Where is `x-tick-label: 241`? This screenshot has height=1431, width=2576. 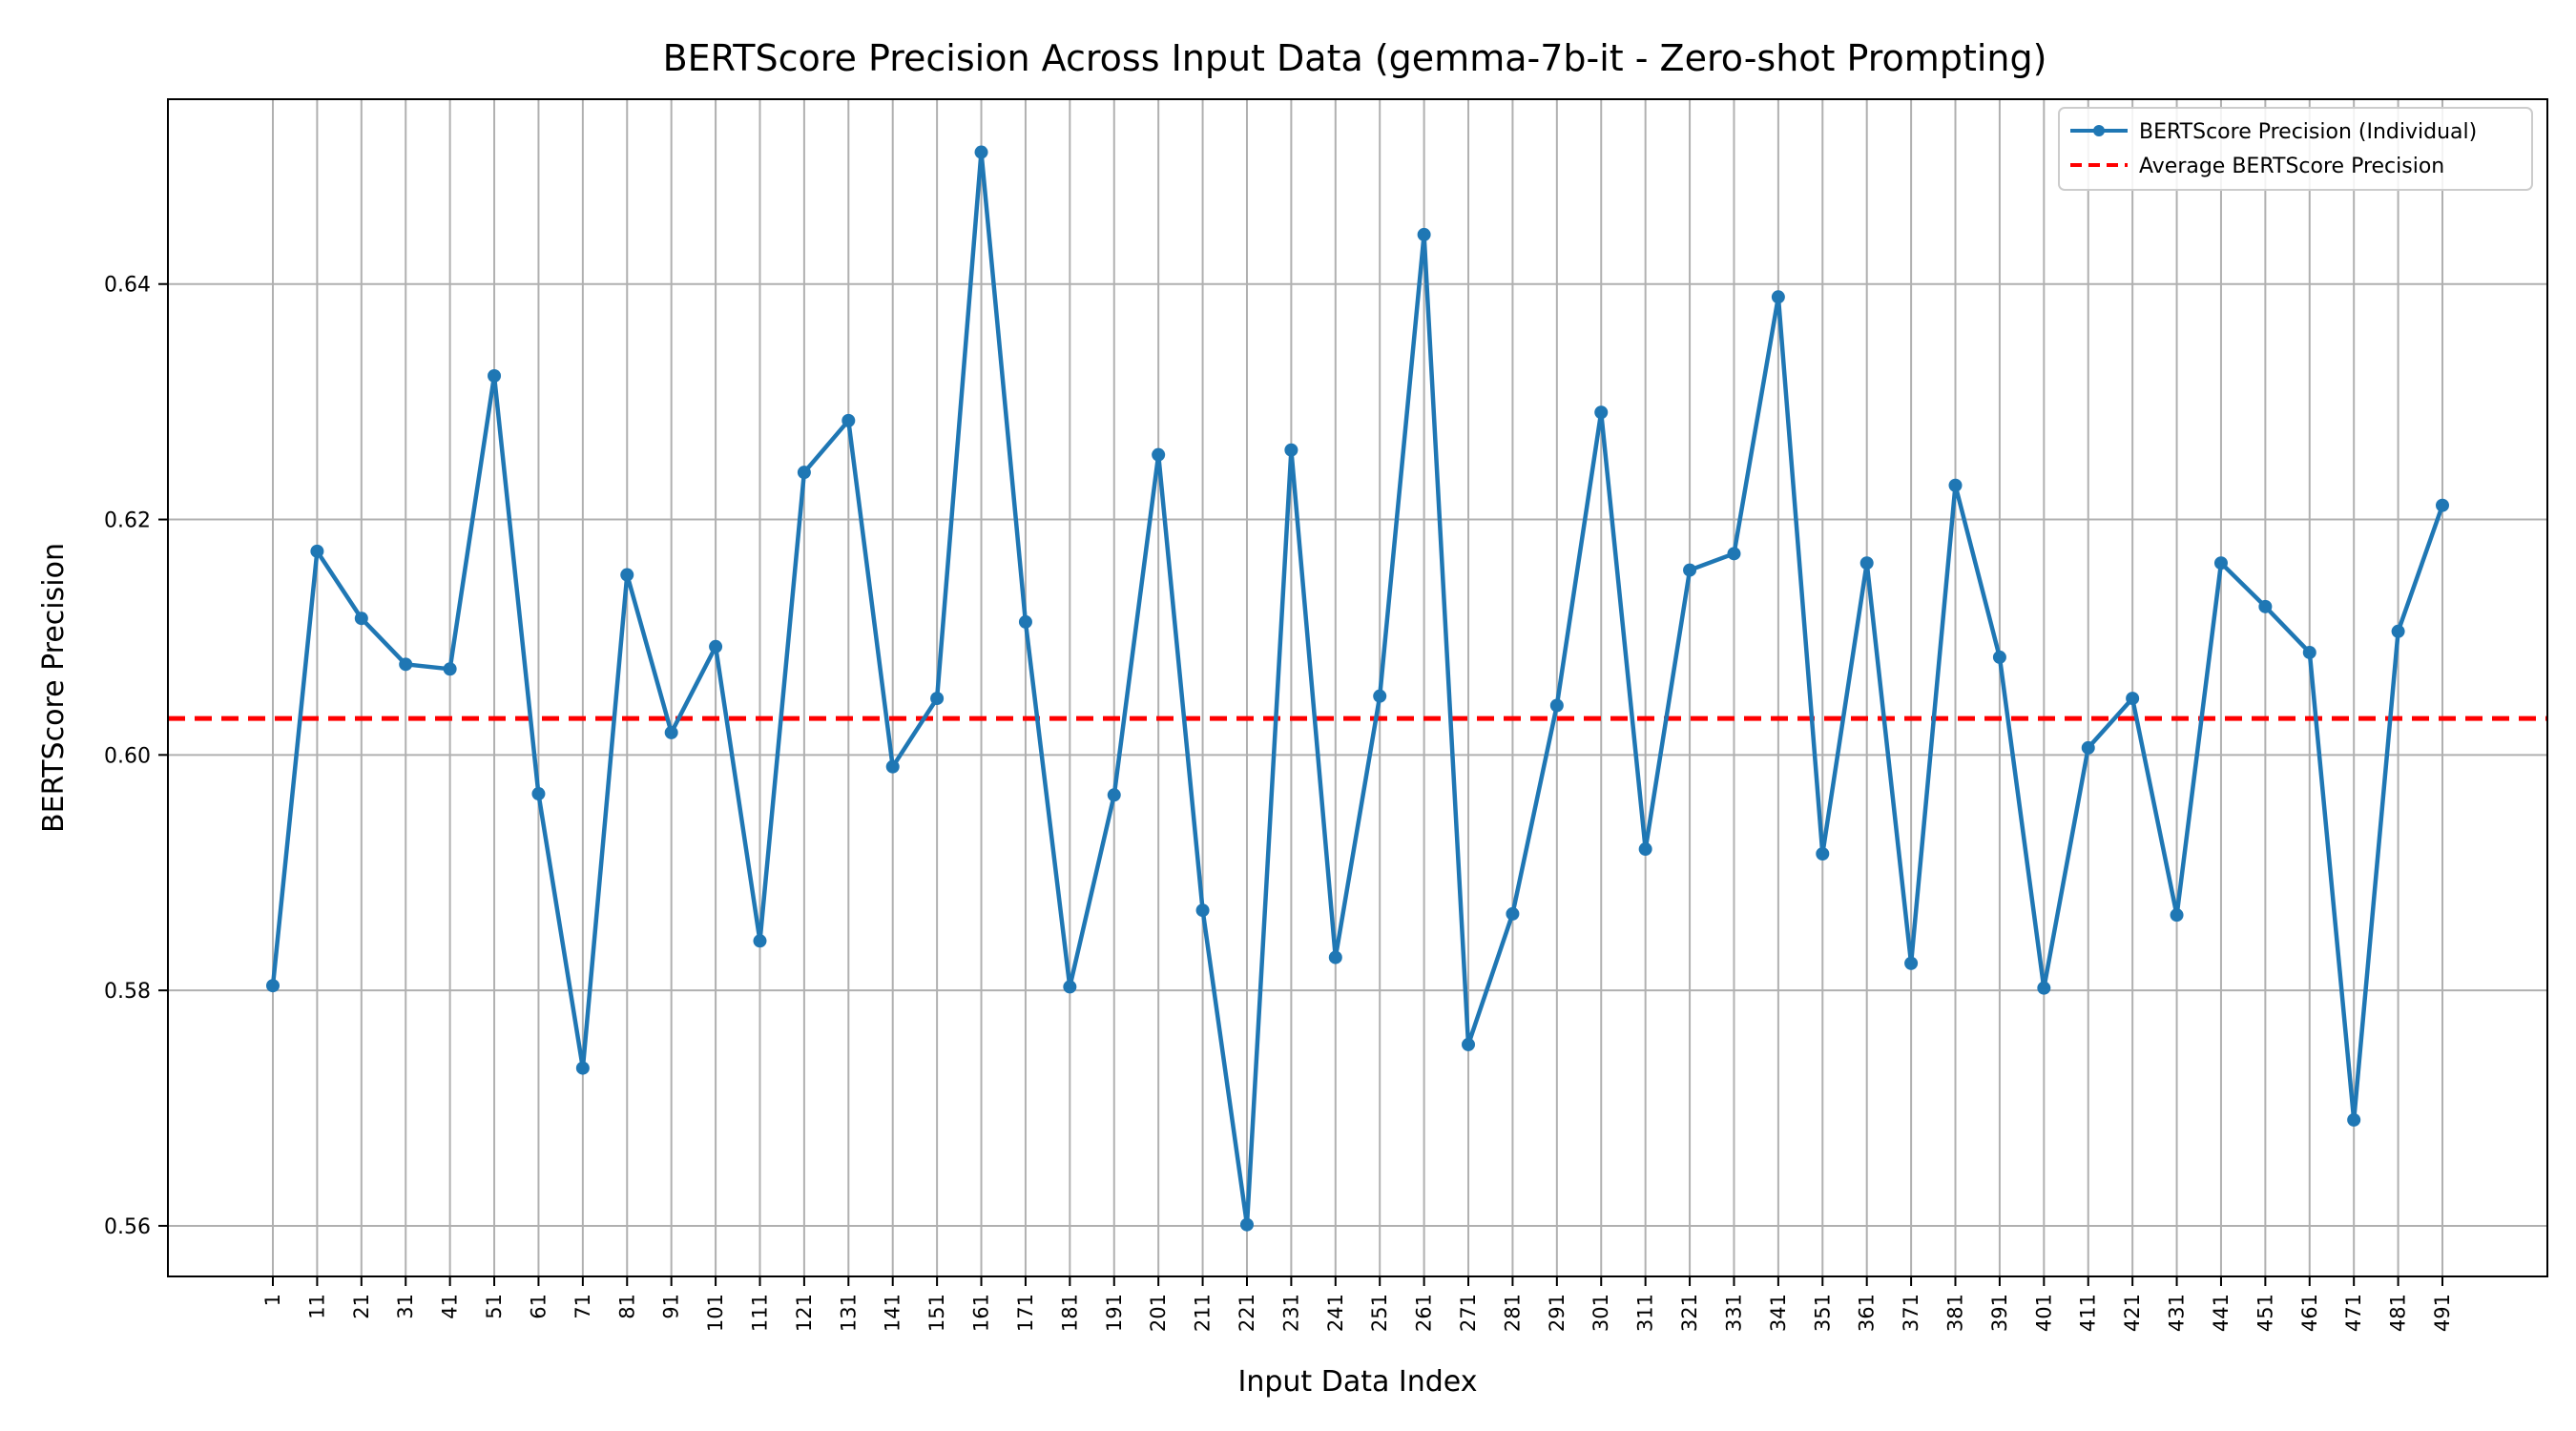
x-tick-label: 241 is located at coordinates (1335, 1313).